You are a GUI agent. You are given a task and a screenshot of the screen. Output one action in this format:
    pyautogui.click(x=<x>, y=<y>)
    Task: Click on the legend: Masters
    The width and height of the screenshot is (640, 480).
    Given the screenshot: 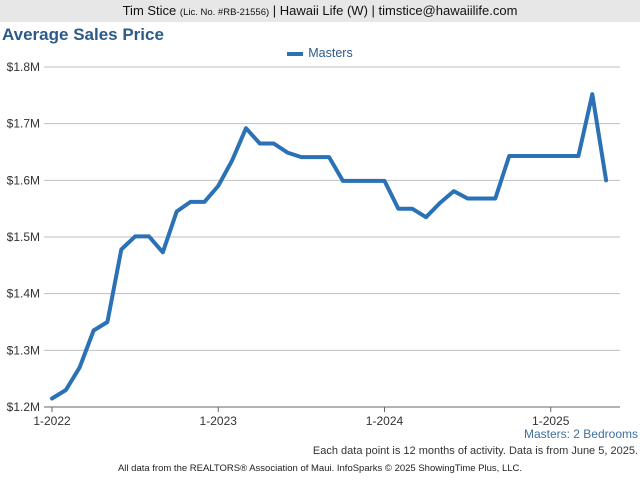 What is the action you would take?
    pyautogui.click(x=320, y=53)
    